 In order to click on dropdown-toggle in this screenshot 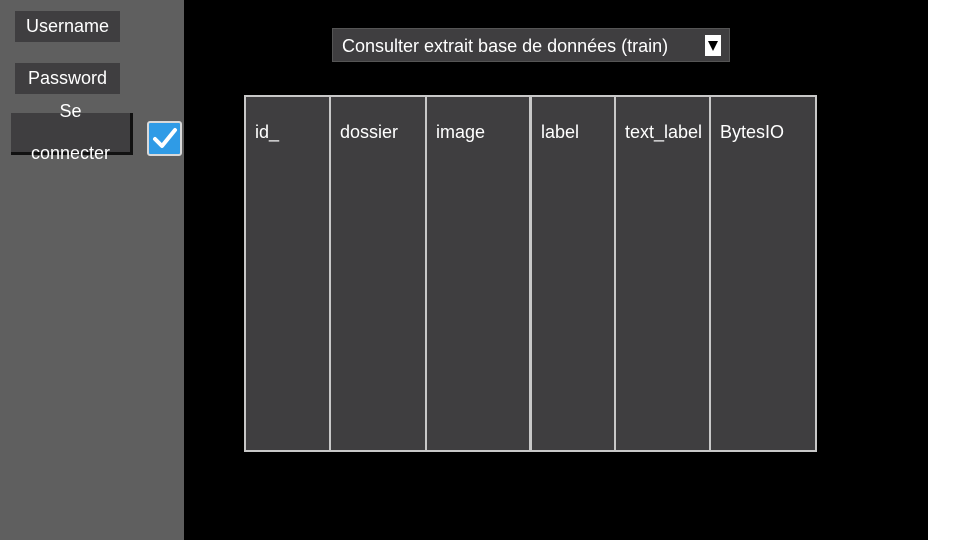, I will do `click(713, 45)`.